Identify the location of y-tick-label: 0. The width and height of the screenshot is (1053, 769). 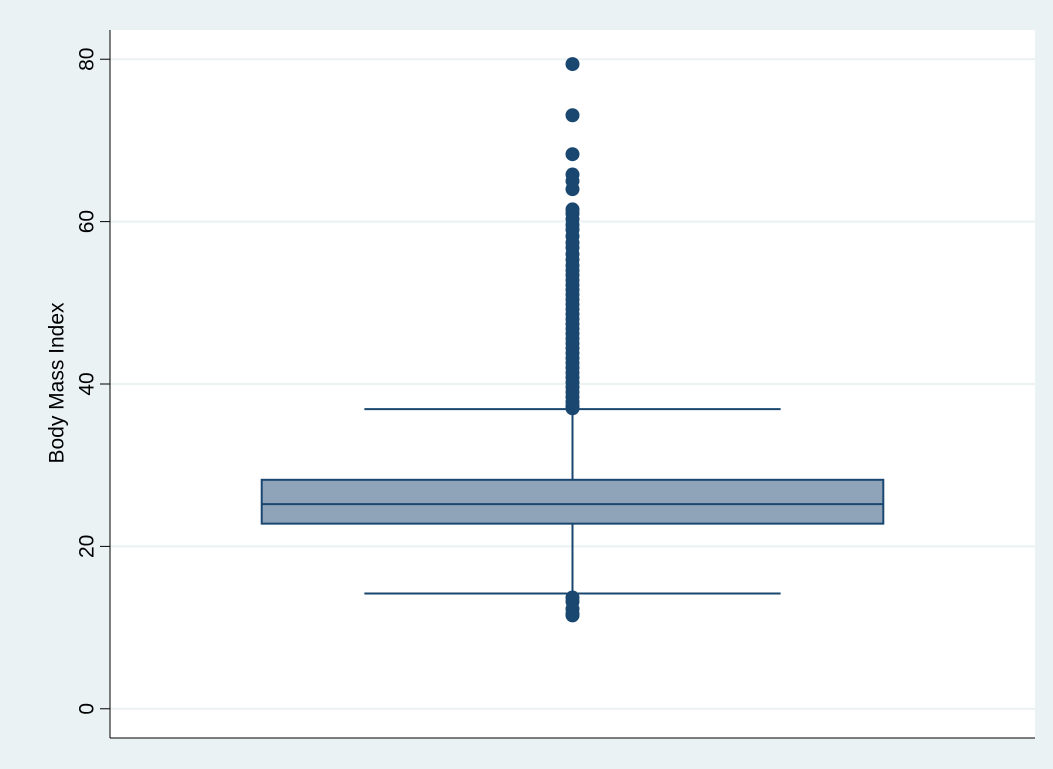
(87, 709).